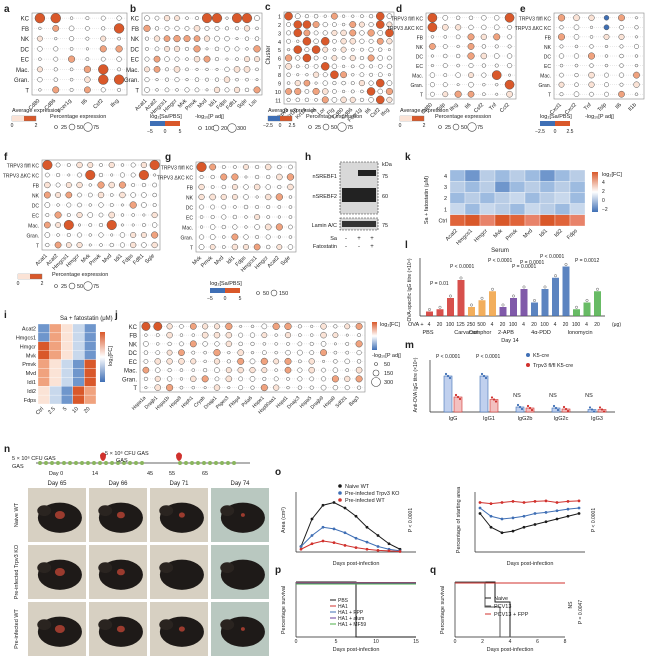  I want to click on axis-tick: 2, so click(482, 642).